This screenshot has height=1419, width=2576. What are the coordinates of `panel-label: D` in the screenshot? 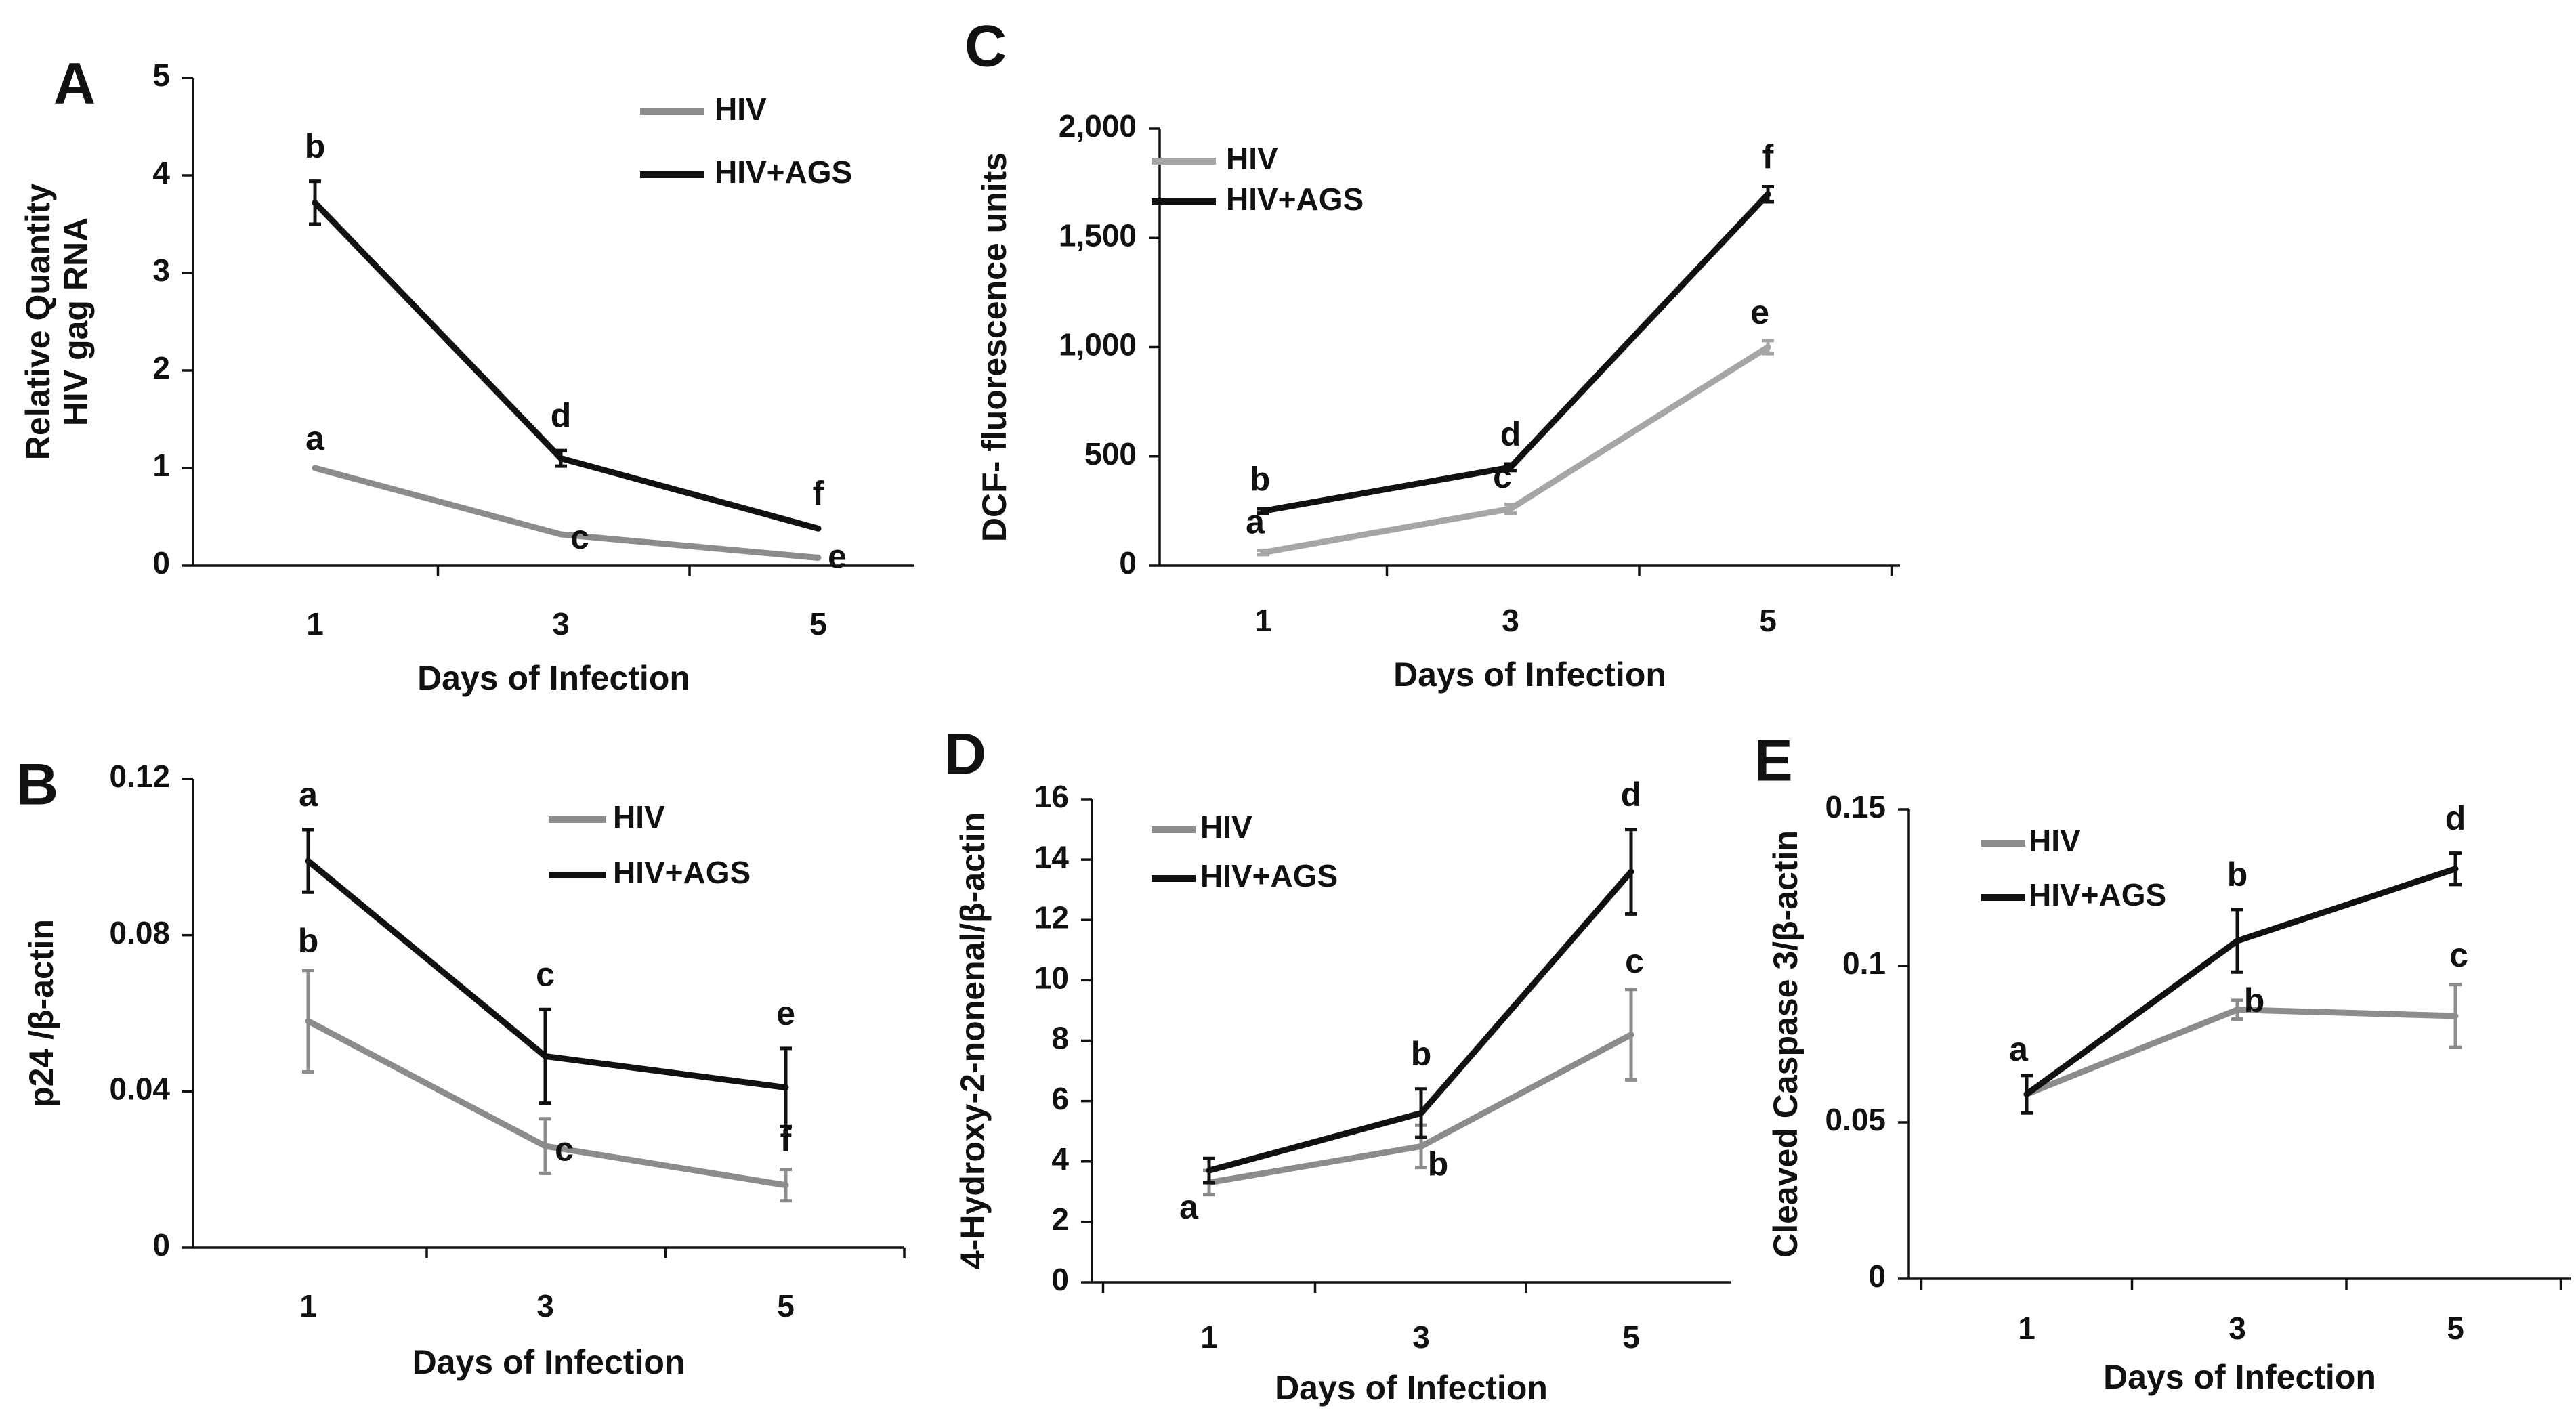 It's located at (965, 754).